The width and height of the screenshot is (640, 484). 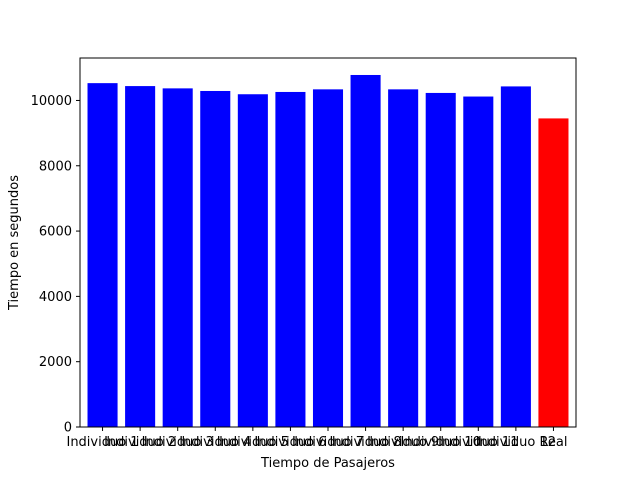 I want to click on x-tick-label: Individuo 2, so click(x=140, y=442).